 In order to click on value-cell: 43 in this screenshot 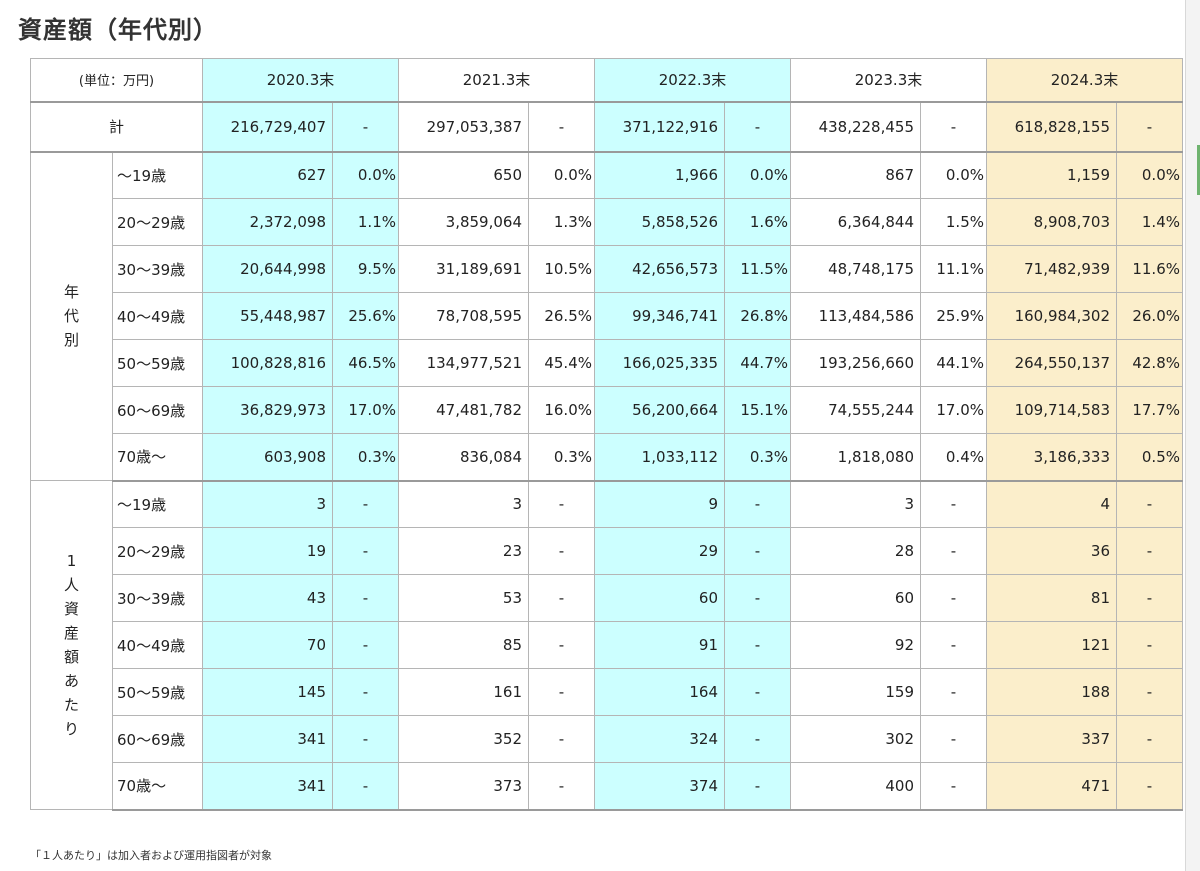, I will do `click(267, 598)`.